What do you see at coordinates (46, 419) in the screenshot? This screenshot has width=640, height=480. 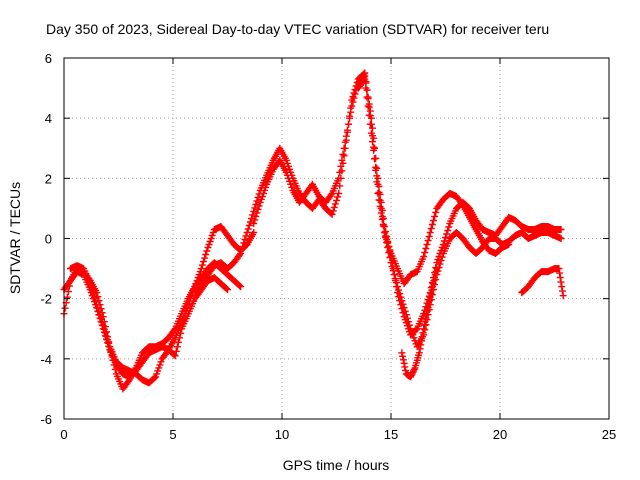 I see `y-tick-label-0: -6` at bounding box center [46, 419].